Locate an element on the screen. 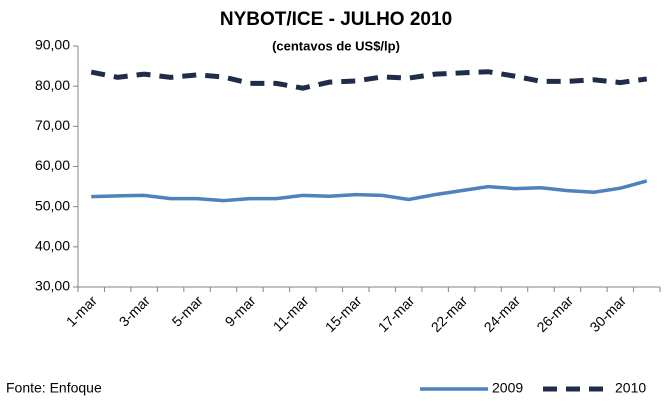 Image resolution: width=668 pixels, height=401 pixels. x-tick-label: 1-mar is located at coordinates (81, 310).